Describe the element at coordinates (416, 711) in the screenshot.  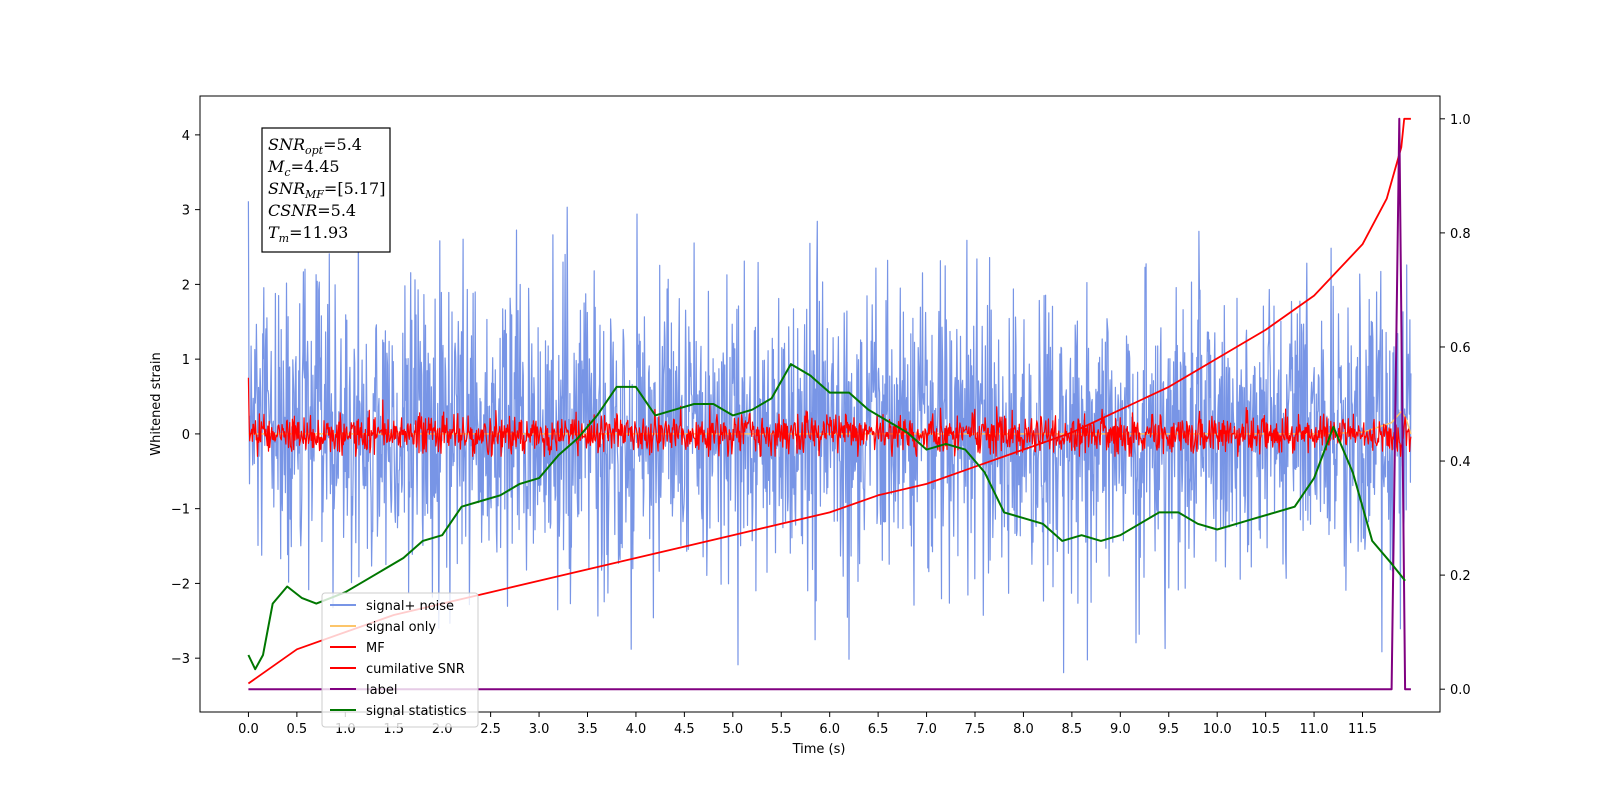
I see `legend-label: signal statistics` at that location.